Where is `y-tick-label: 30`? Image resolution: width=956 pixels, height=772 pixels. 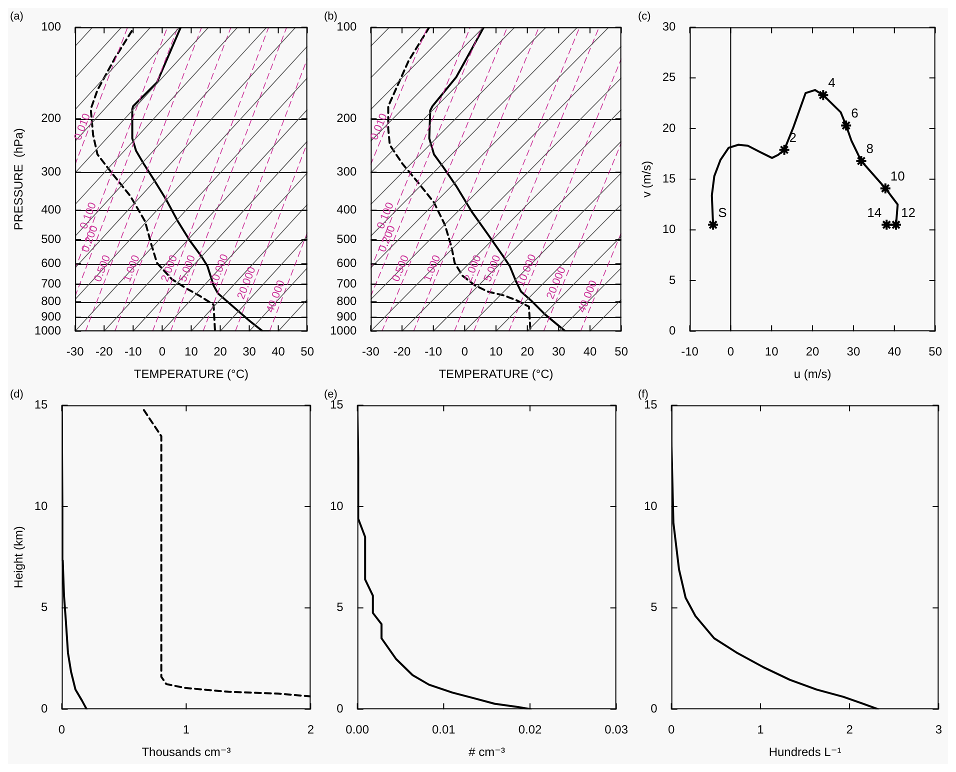 y-tick-label: 30 is located at coordinates (669, 27).